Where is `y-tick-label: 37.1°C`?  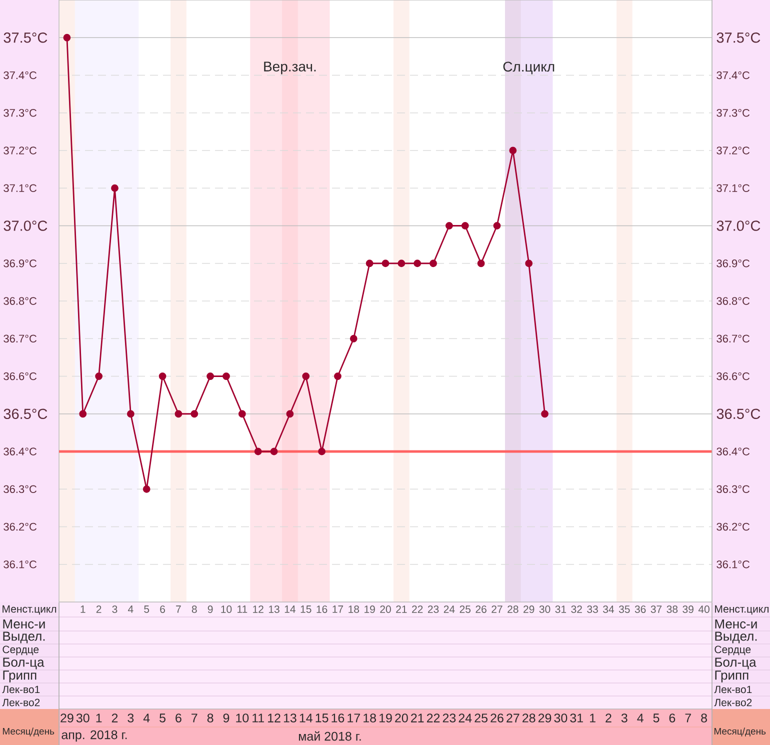 y-tick-label: 37.1°C is located at coordinates (20, 188).